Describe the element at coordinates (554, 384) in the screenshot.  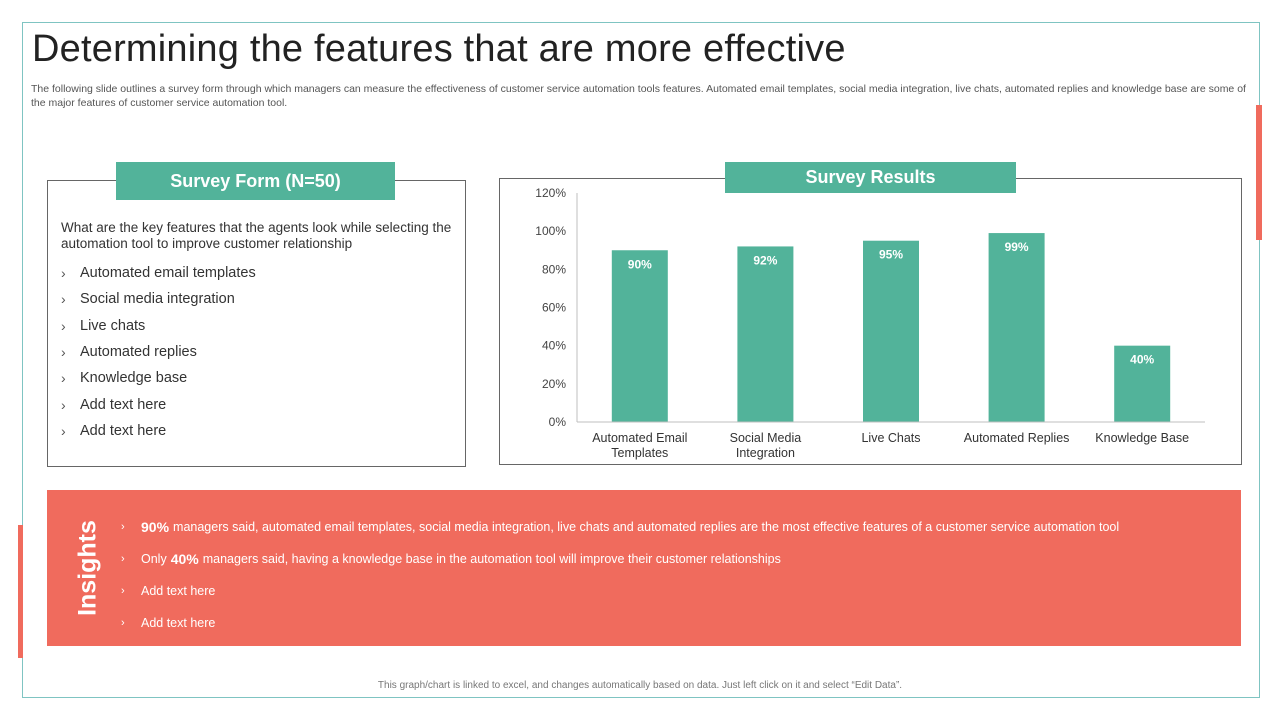
I see `y-tick-label: 20%` at that location.